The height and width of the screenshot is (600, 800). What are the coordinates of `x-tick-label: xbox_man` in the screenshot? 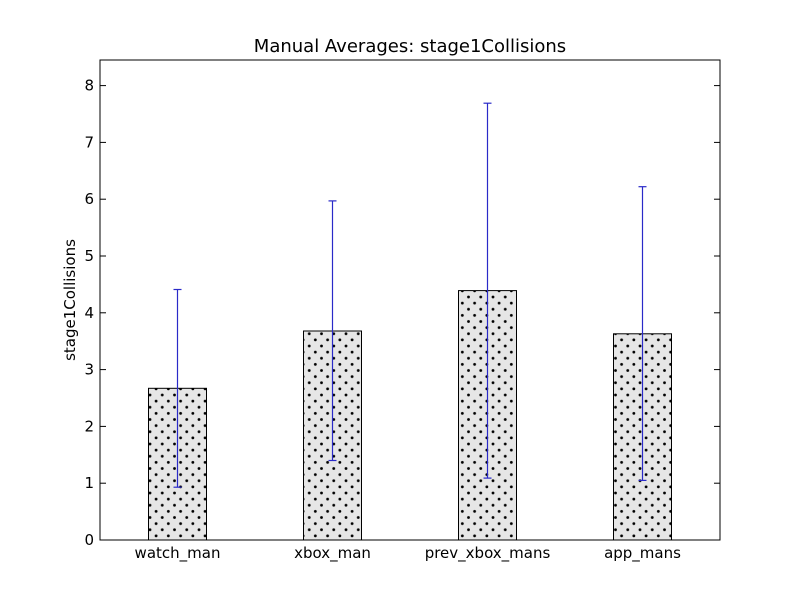 It's located at (332, 553).